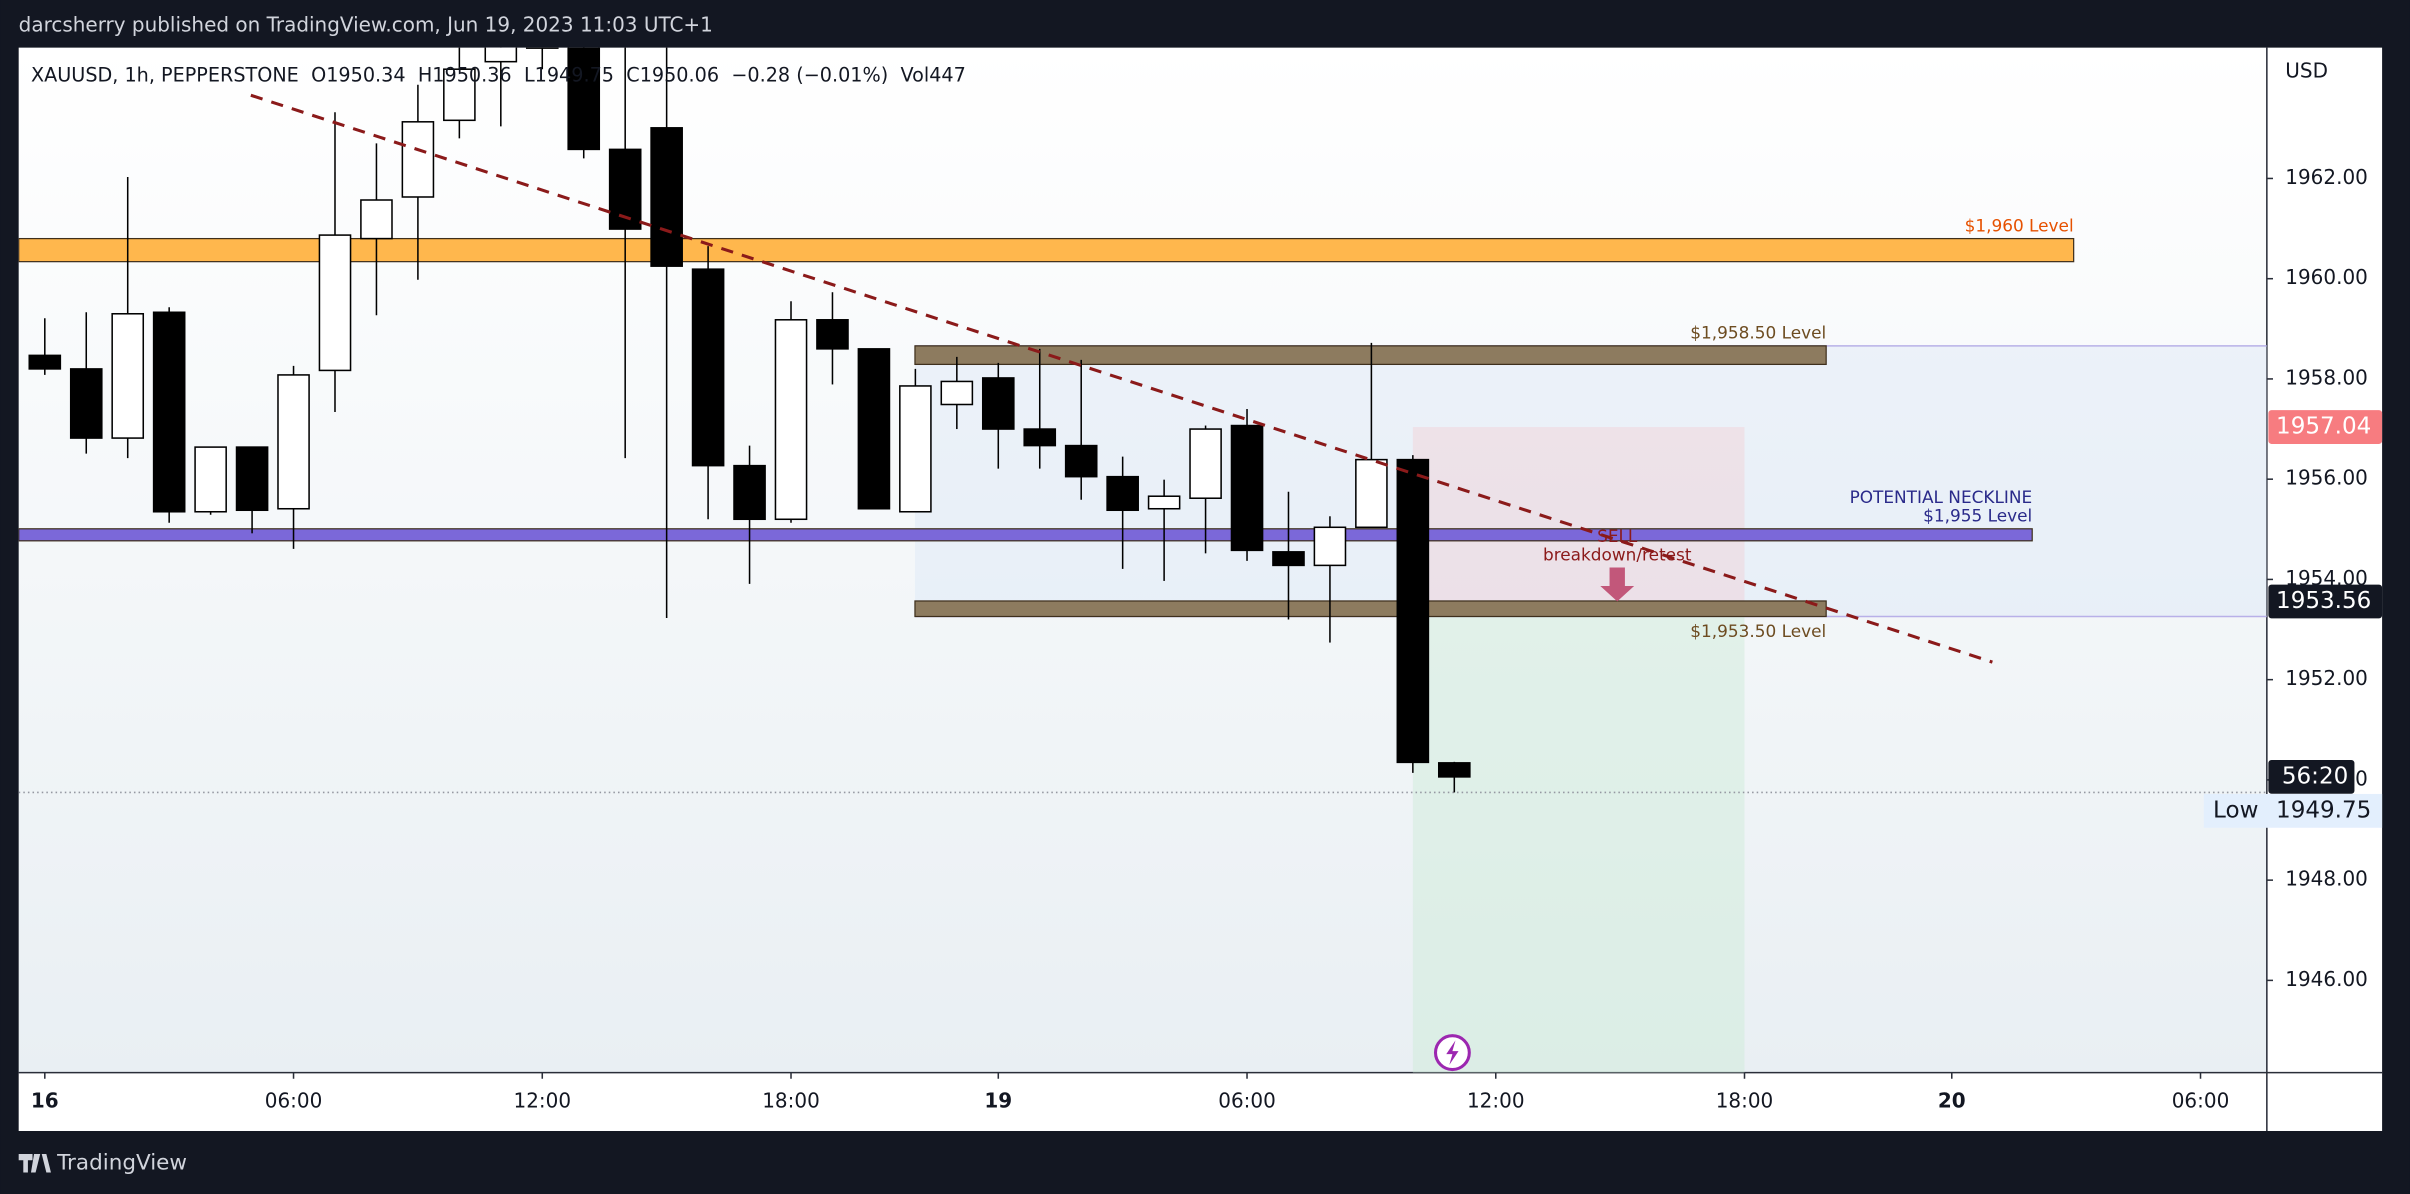 This screenshot has width=2410, height=1194. I want to click on y-tick-label: 1948.00, so click(2326, 879).